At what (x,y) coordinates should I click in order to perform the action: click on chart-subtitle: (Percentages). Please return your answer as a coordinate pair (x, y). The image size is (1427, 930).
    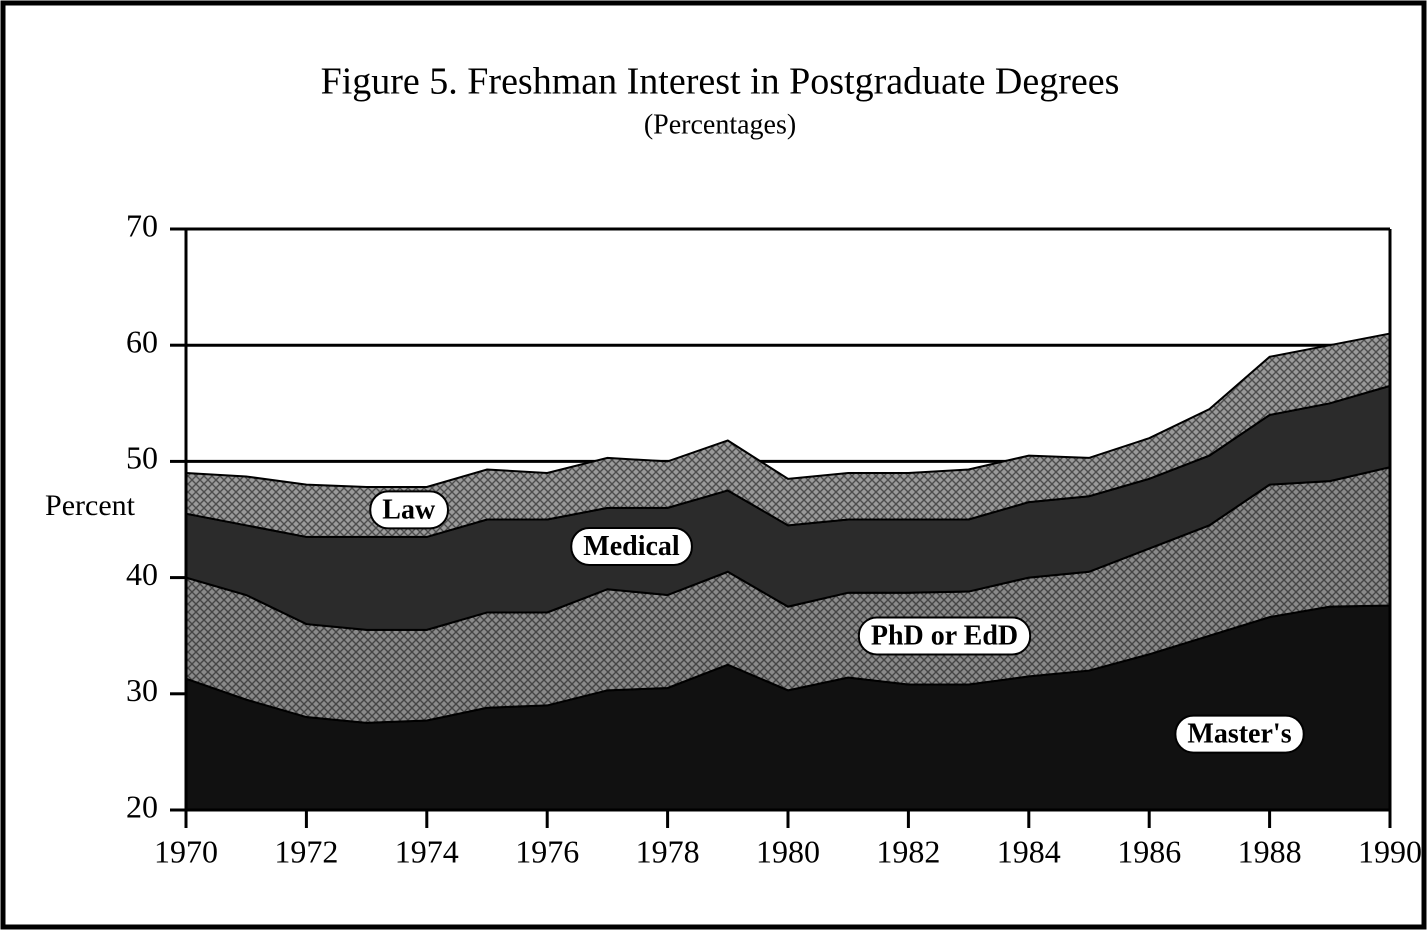
    Looking at the image, I should click on (720, 124).